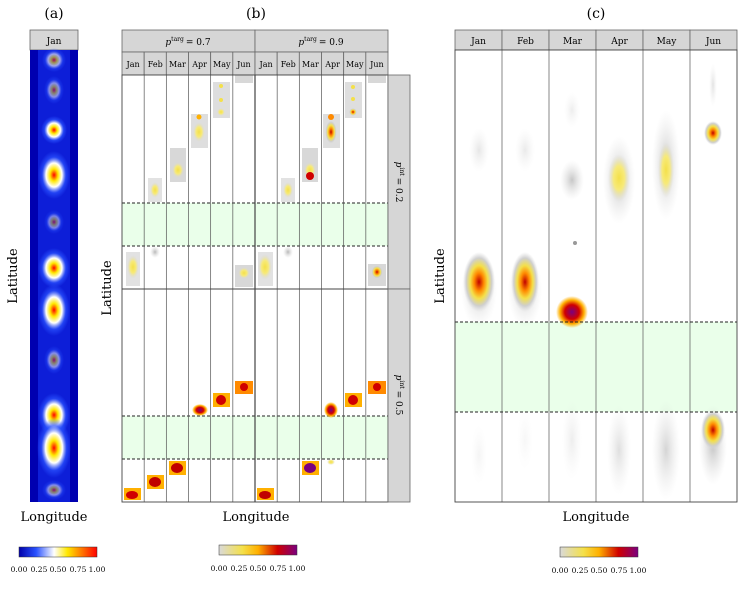  What do you see at coordinates (278, 568) in the screenshot?
I see `panel-b-colorbar-tick-3: 0.75` at bounding box center [278, 568].